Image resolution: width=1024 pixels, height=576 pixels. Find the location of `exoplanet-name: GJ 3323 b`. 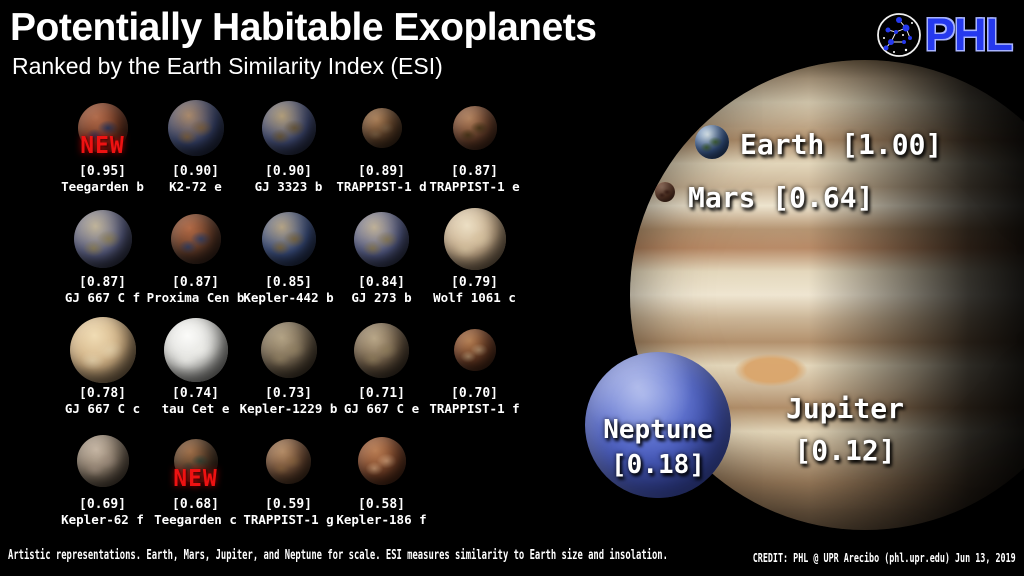

exoplanet-name: GJ 3323 b is located at coordinates (288, 186).